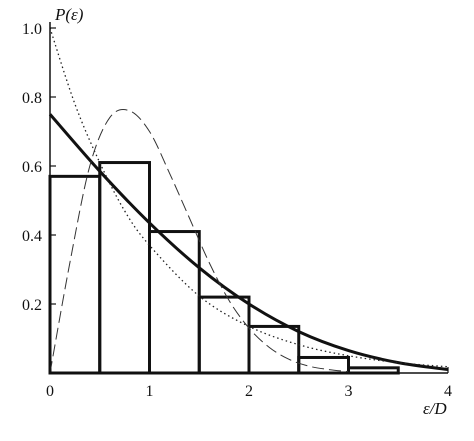 The width and height of the screenshot is (474, 441). I want to click on y-tick-label: 0.2, so click(32, 305).